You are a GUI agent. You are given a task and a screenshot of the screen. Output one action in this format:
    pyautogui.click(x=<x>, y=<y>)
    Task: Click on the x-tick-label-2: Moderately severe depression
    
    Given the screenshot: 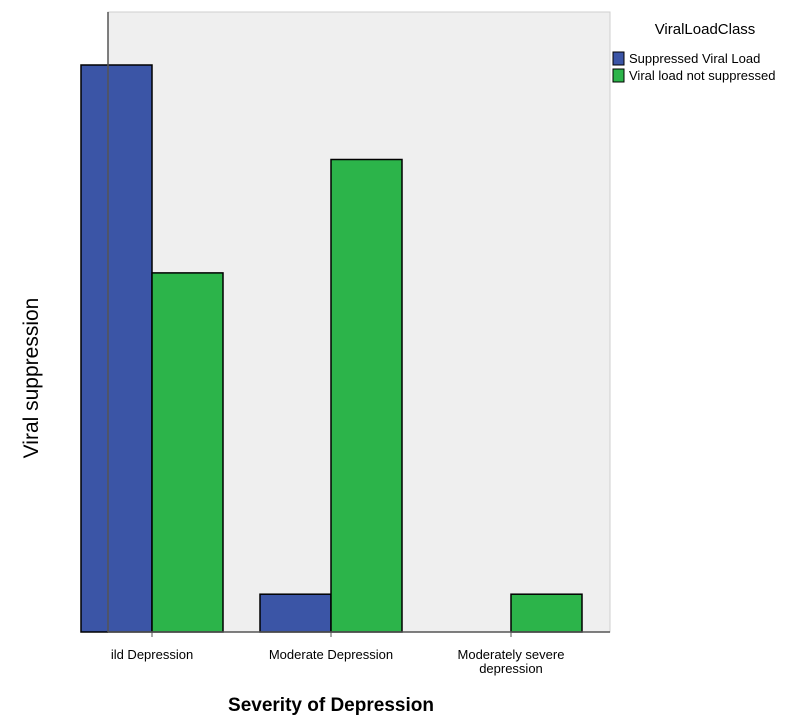 What is the action you would take?
    pyautogui.click(x=511, y=661)
    